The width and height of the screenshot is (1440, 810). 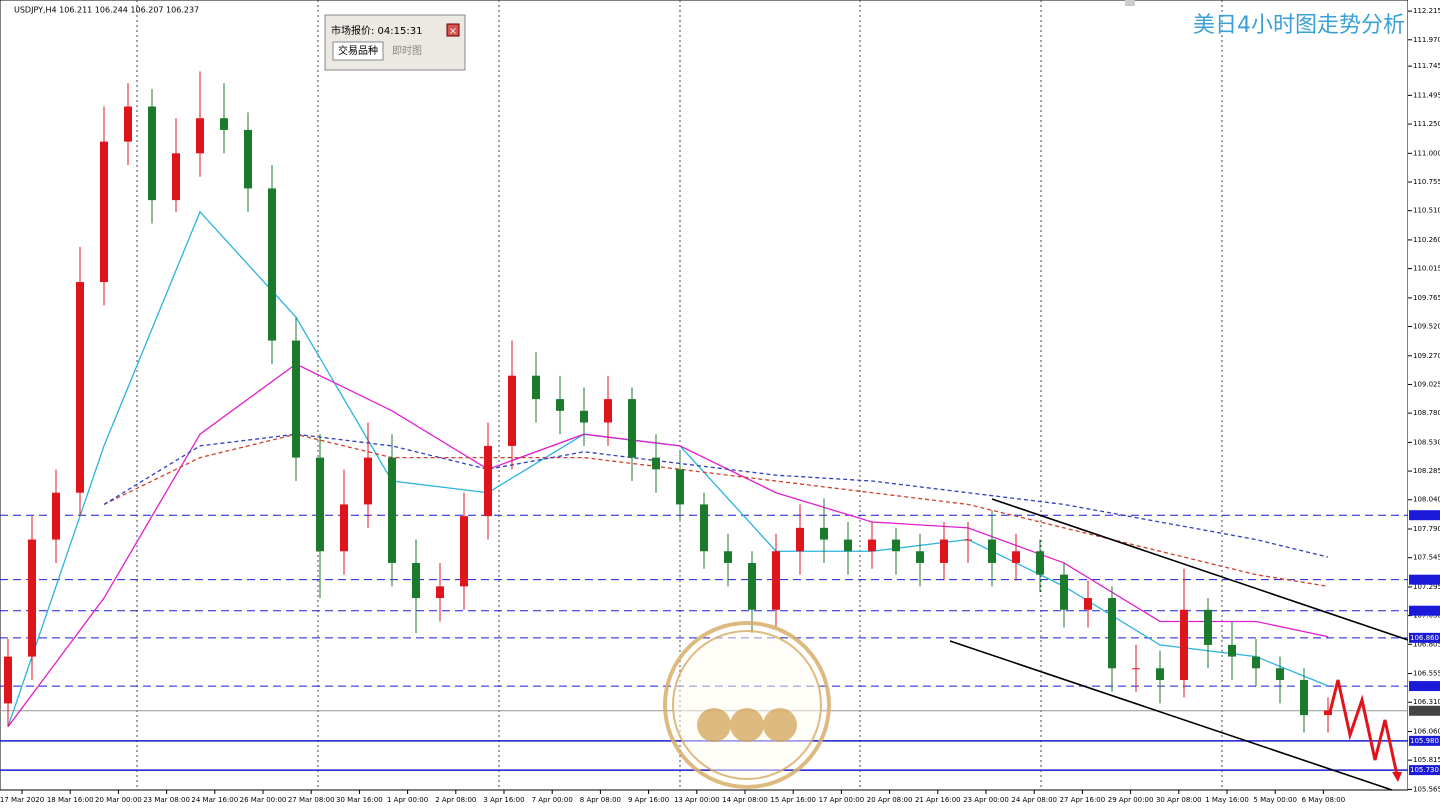 I want to click on x-tick-label: 6 May 08:00, so click(x=1324, y=800).